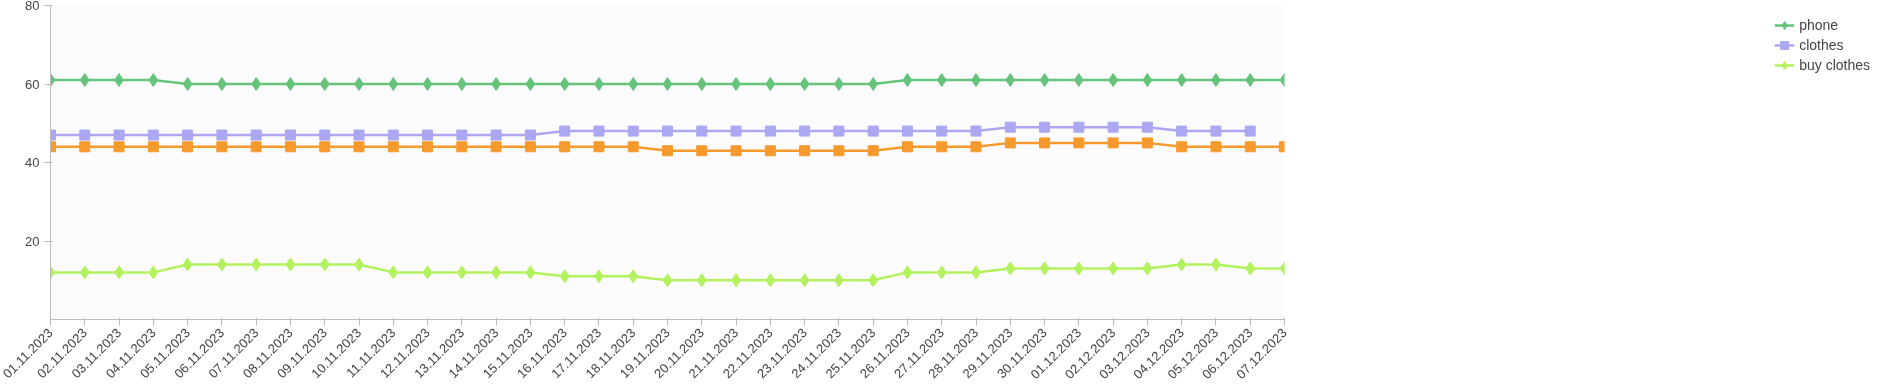 The image size is (1887, 388). I want to click on legend-label: clothes, so click(1821, 45).